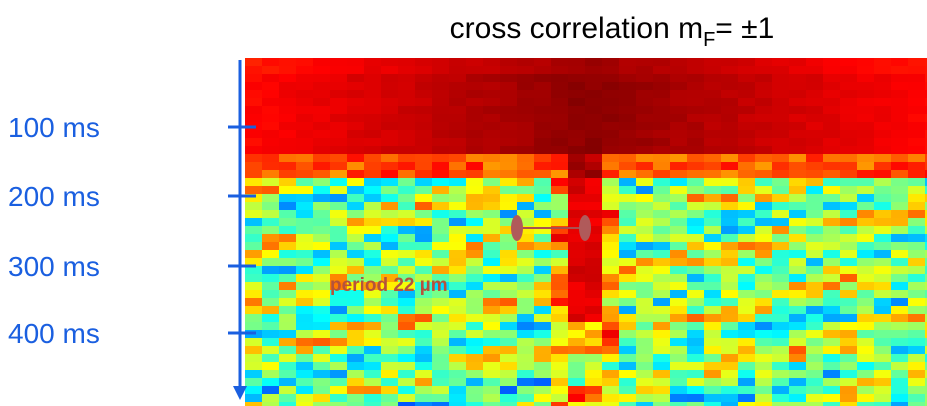 This screenshot has height=406, width=927. Describe the element at coordinates (54, 333) in the screenshot. I see `time-label: 400 ms` at that location.